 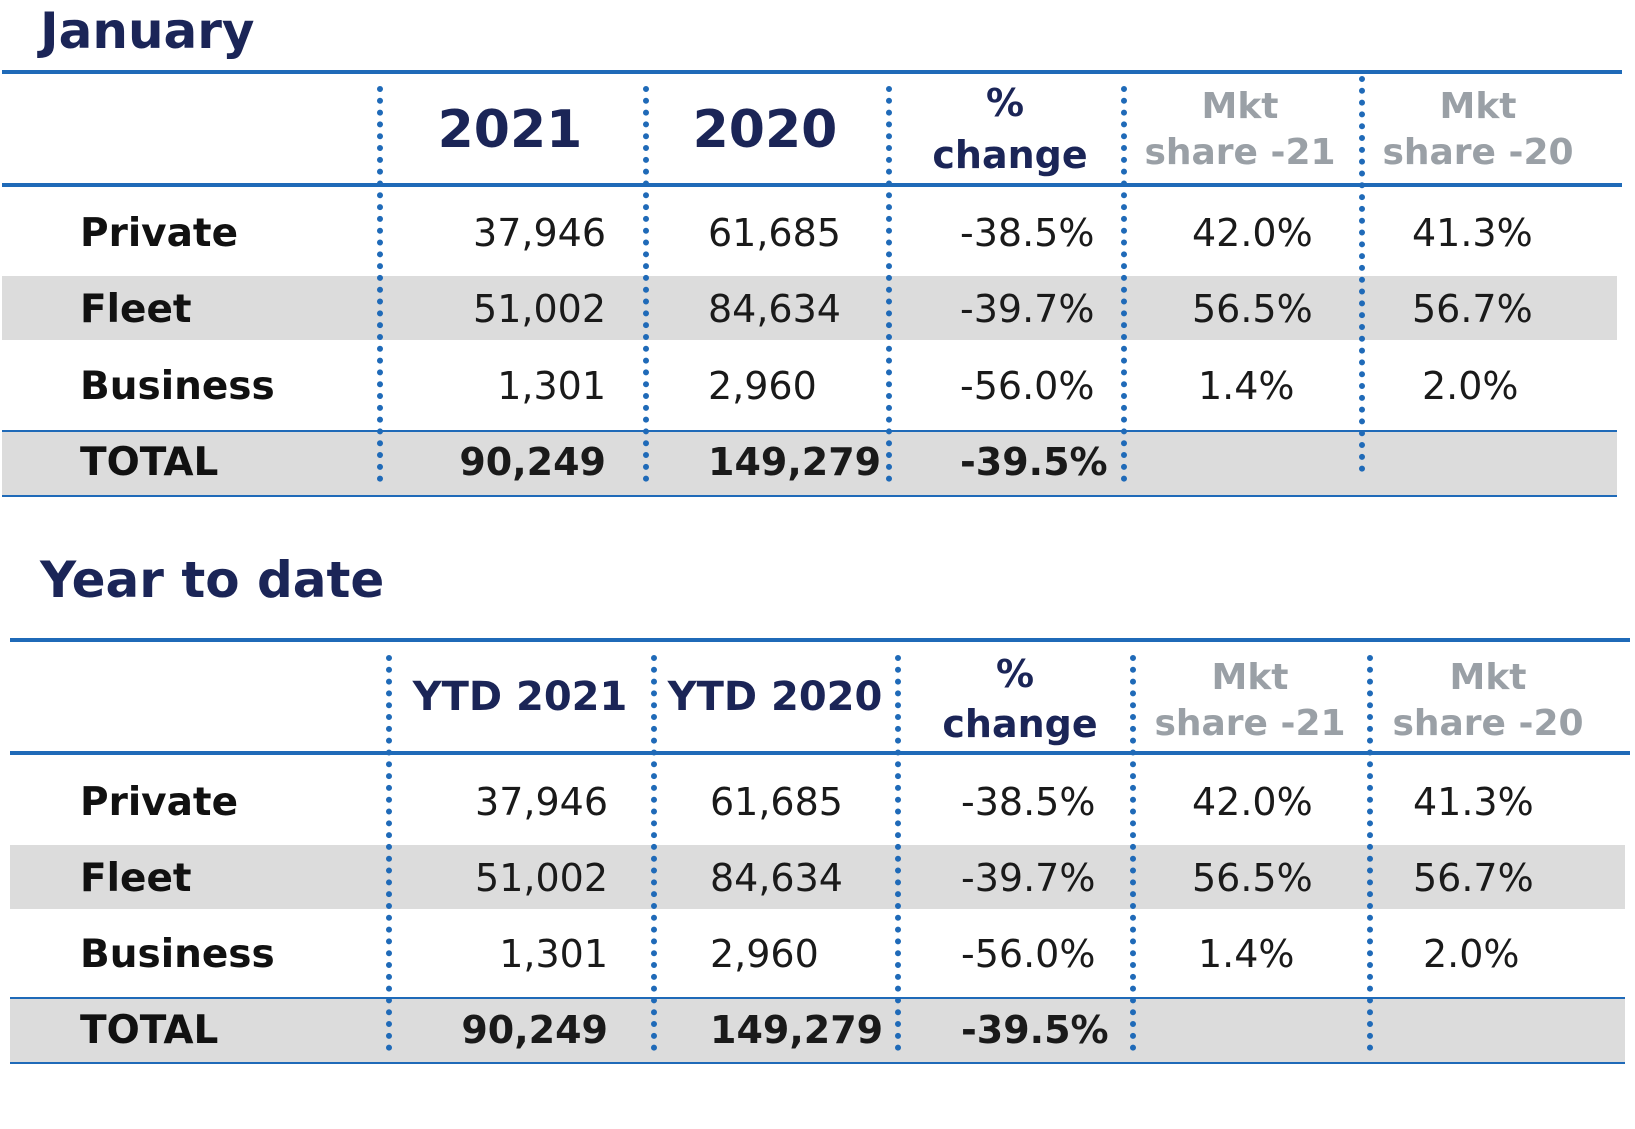 What do you see at coordinates (510, 130) in the screenshot?
I see `header-col1: 2021` at bounding box center [510, 130].